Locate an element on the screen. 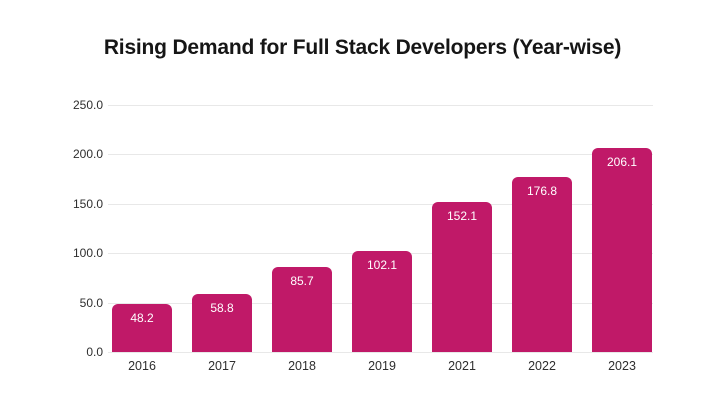  x-tick-label-2018: 2018 is located at coordinates (302, 366).